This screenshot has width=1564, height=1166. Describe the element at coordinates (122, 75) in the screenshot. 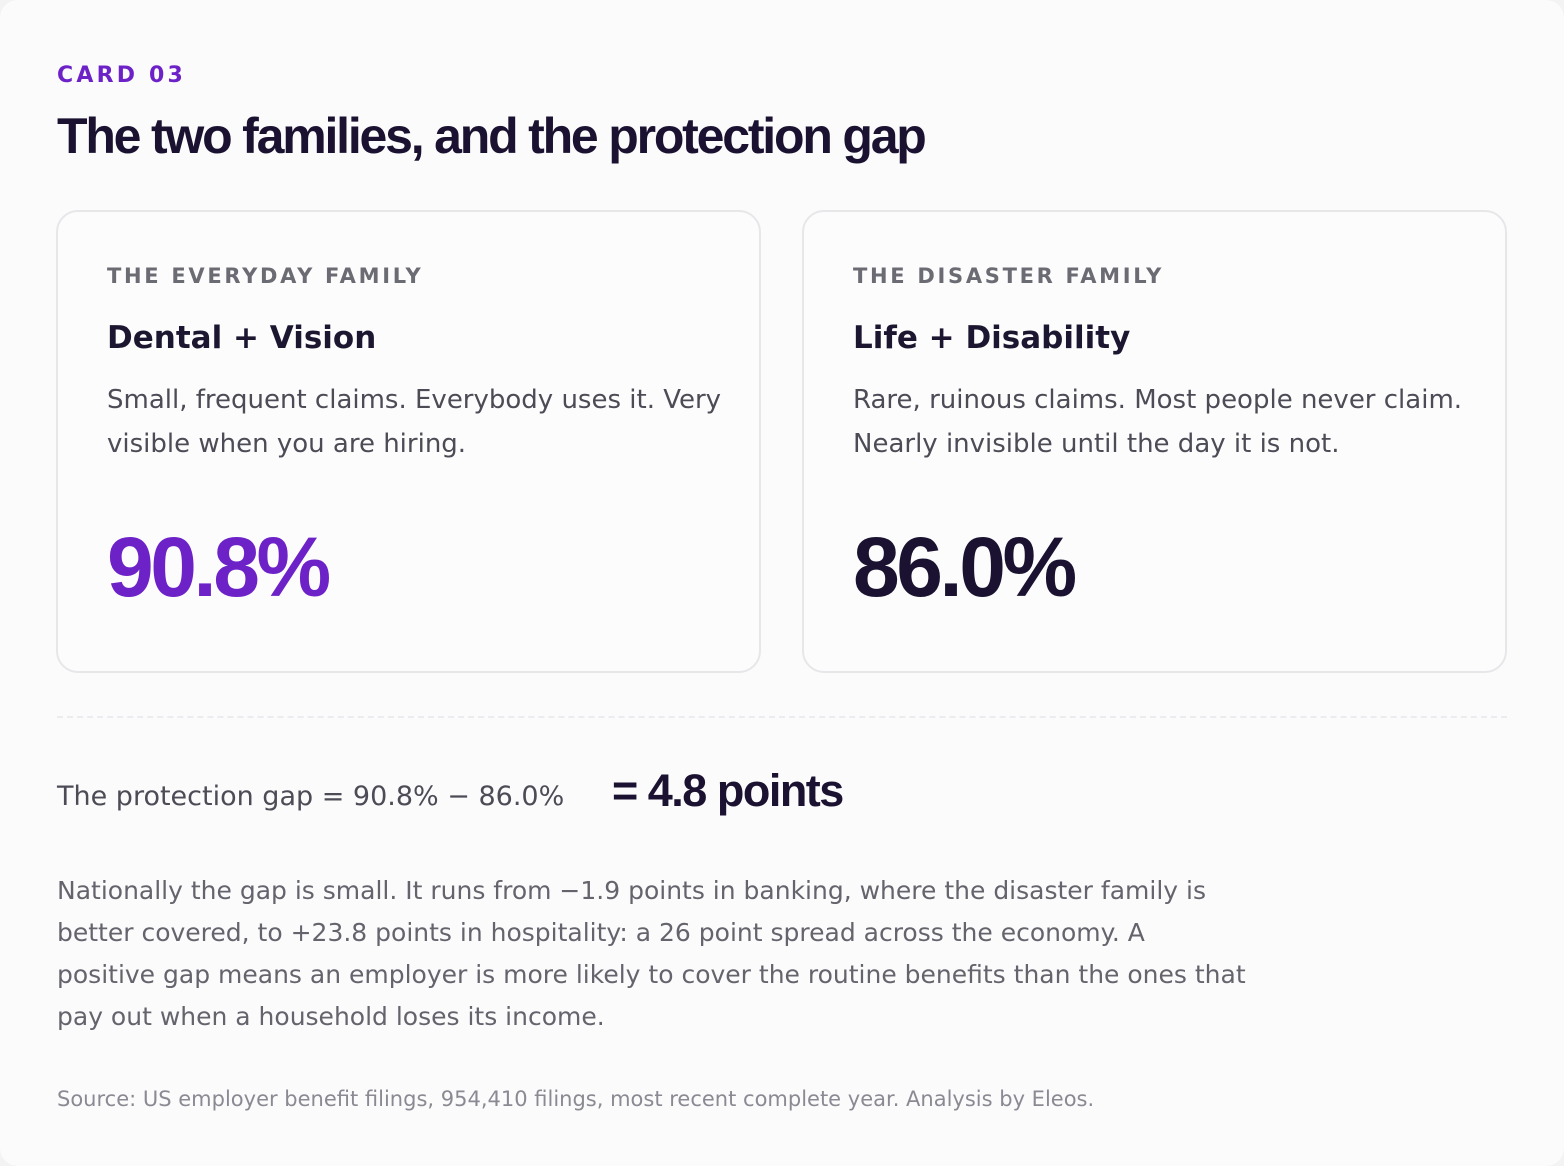

I see `card-eyebrow: CARD 03` at that location.